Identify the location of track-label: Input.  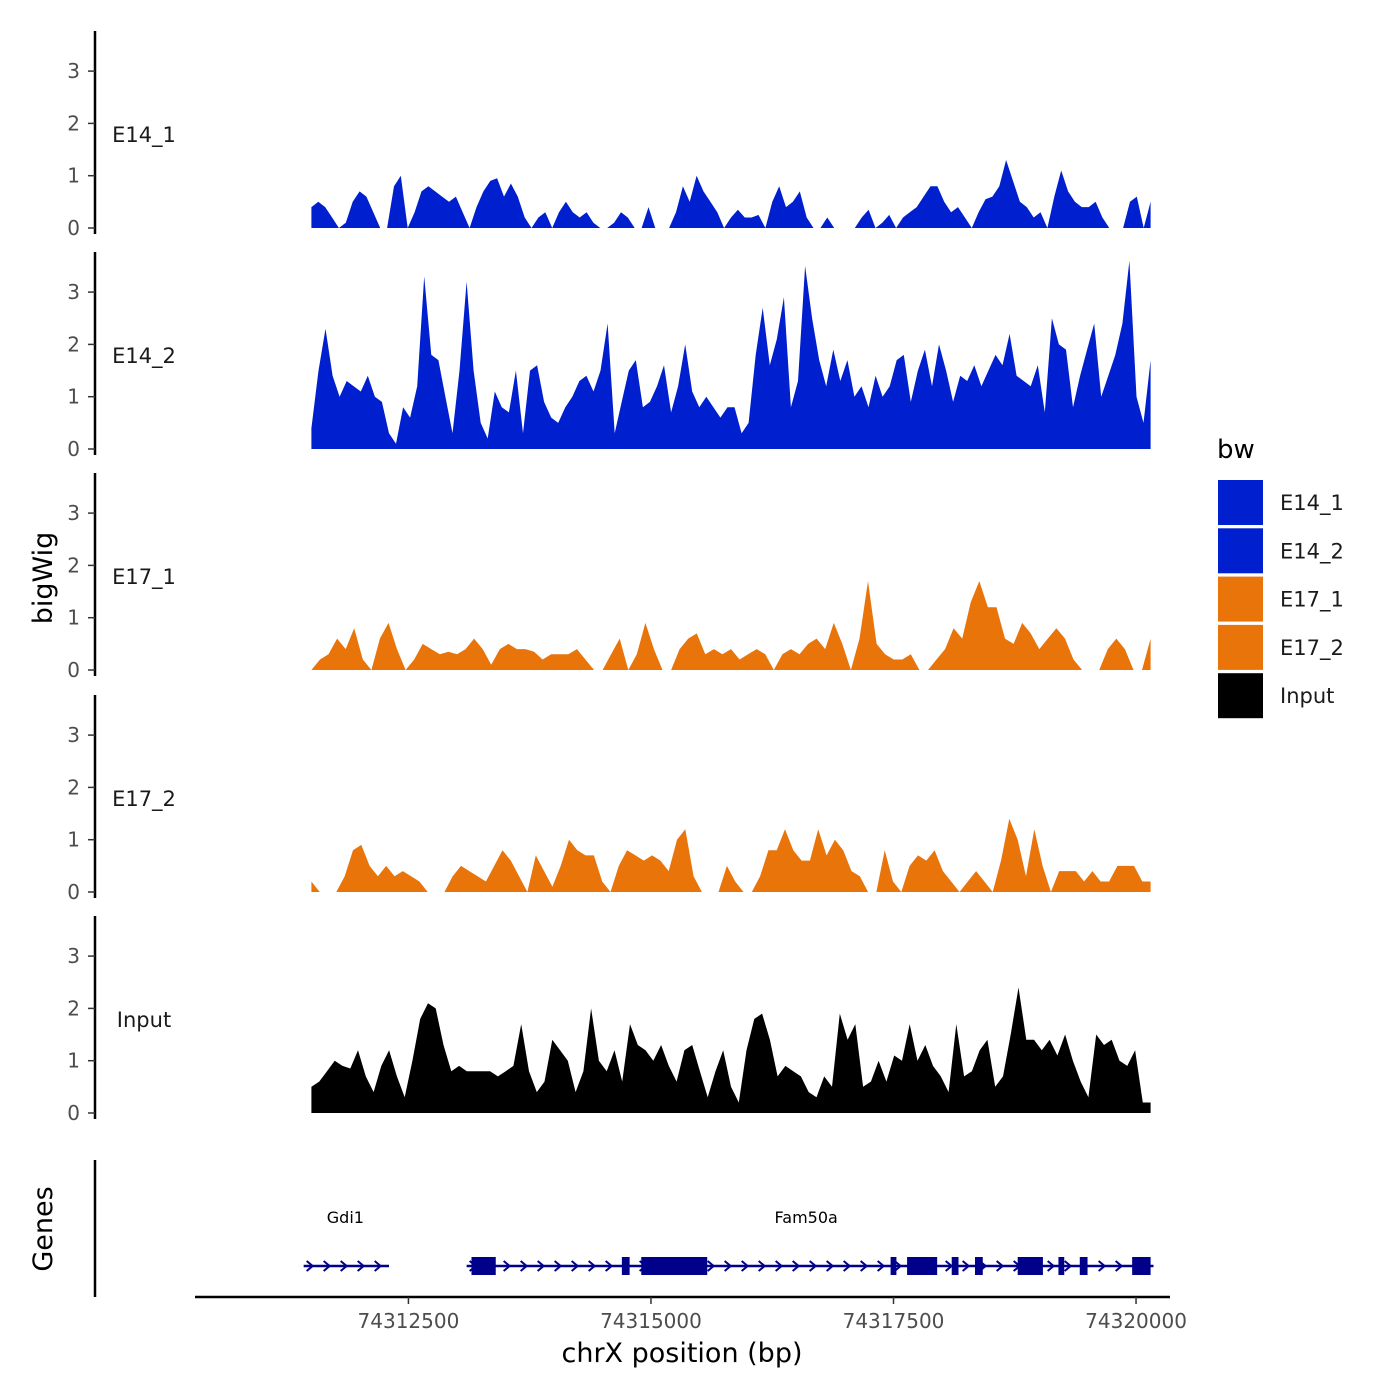
(144, 1020).